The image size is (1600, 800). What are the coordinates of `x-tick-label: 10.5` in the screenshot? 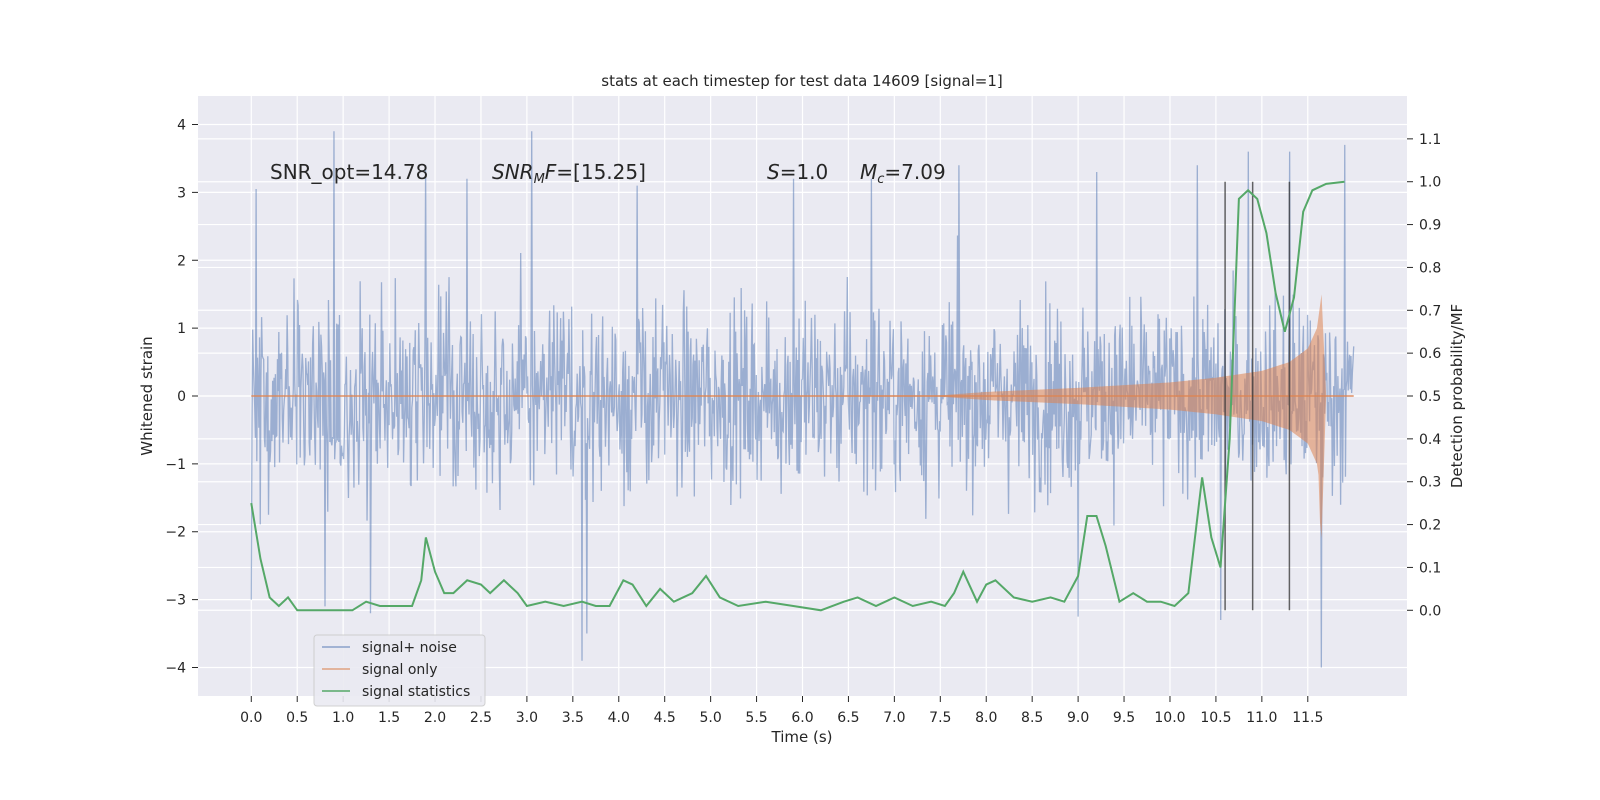 It's located at (1215, 718).